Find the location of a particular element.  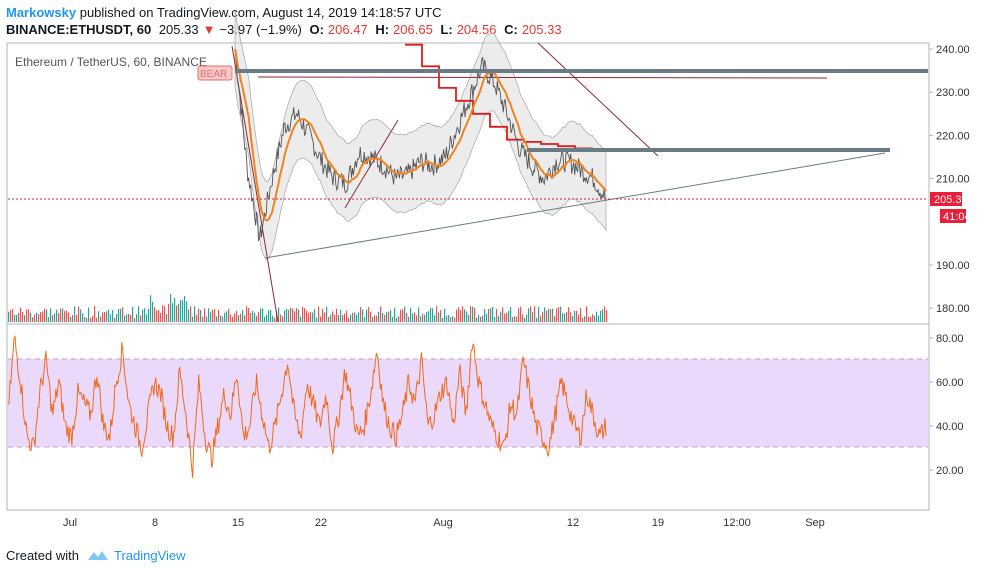

author-name: Markowsky is located at coordinates (41, 12).